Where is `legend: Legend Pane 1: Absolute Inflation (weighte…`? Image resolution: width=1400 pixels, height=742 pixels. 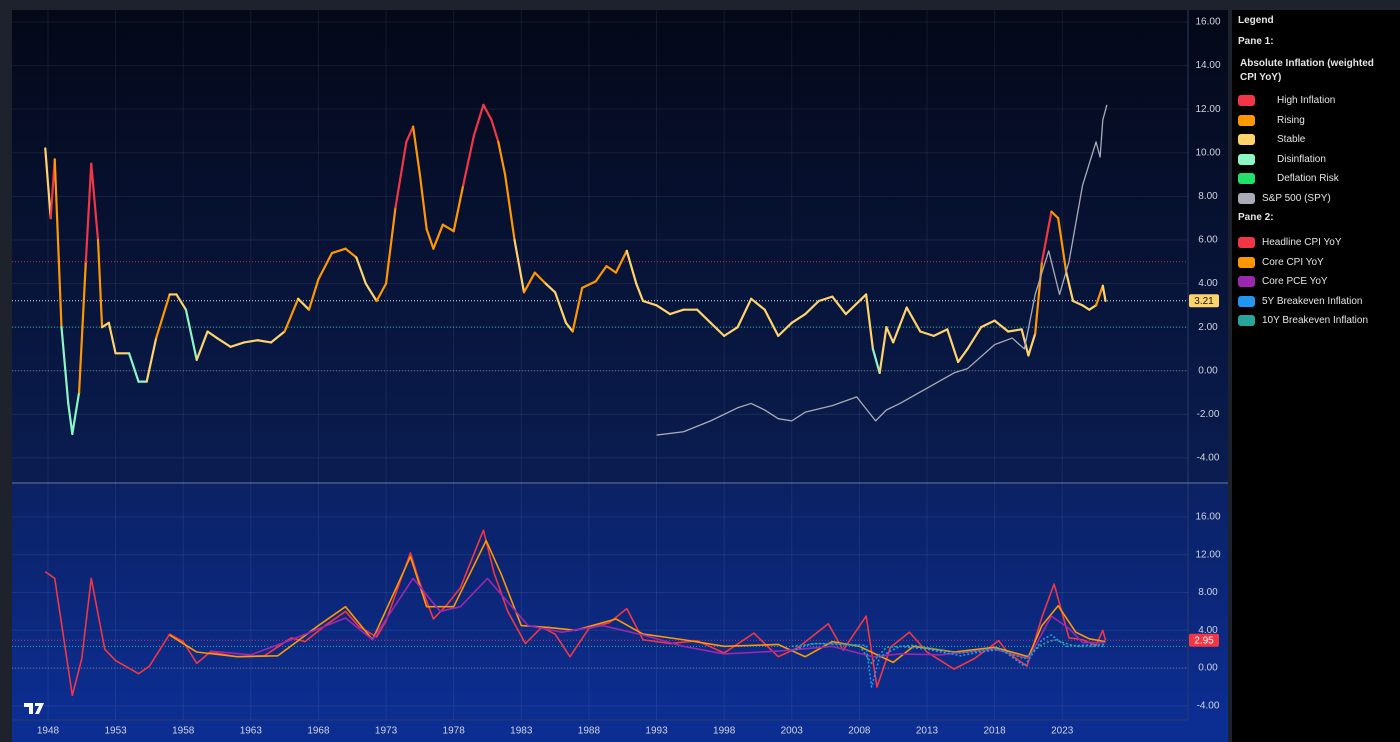 legend: Legend Pane 1: Absolute Inflation (weighte… is located at coordinates (1316, 376).